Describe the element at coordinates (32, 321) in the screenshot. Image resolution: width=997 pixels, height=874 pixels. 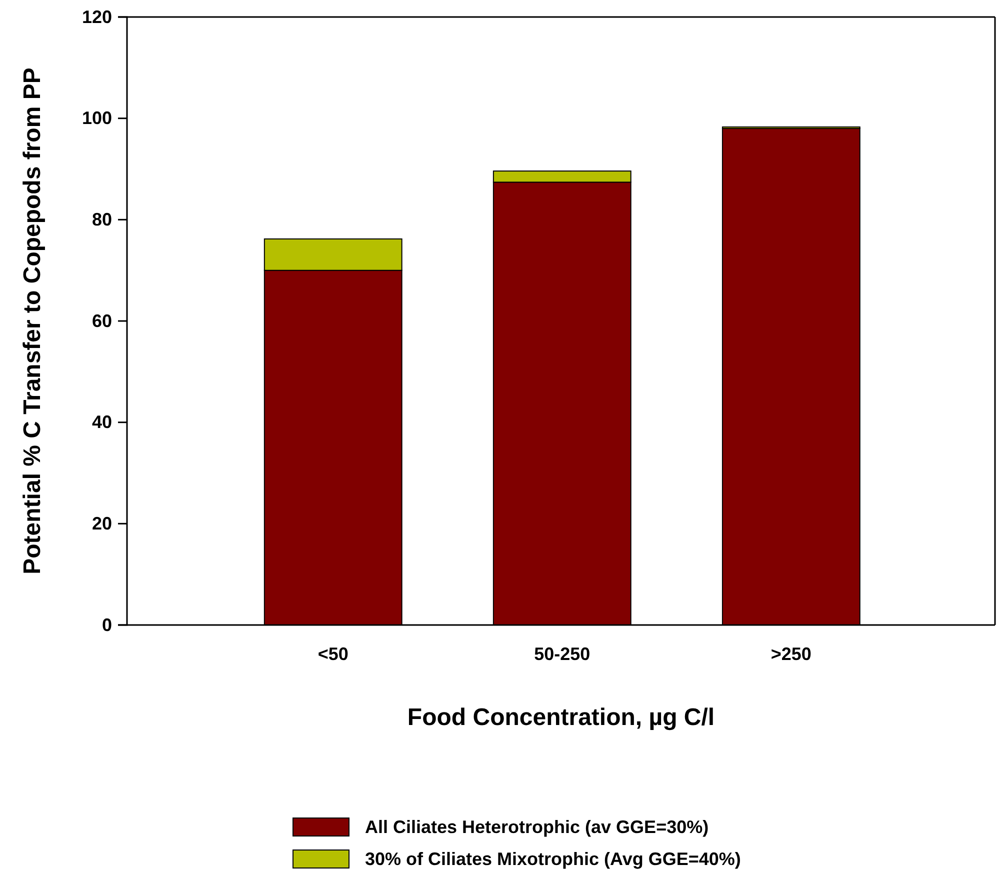
I see `y-axis-title: Potential % C Transfer to Copepods from PP` at that location.